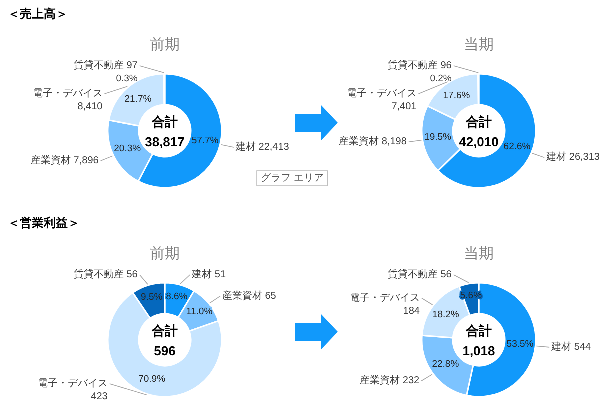 The height and width of the screenshot is (417, 608). Describe the element at coordinates (68, 100) in the screenshot. I see `slice-label: 電子・デバイス 8,410` at that location.